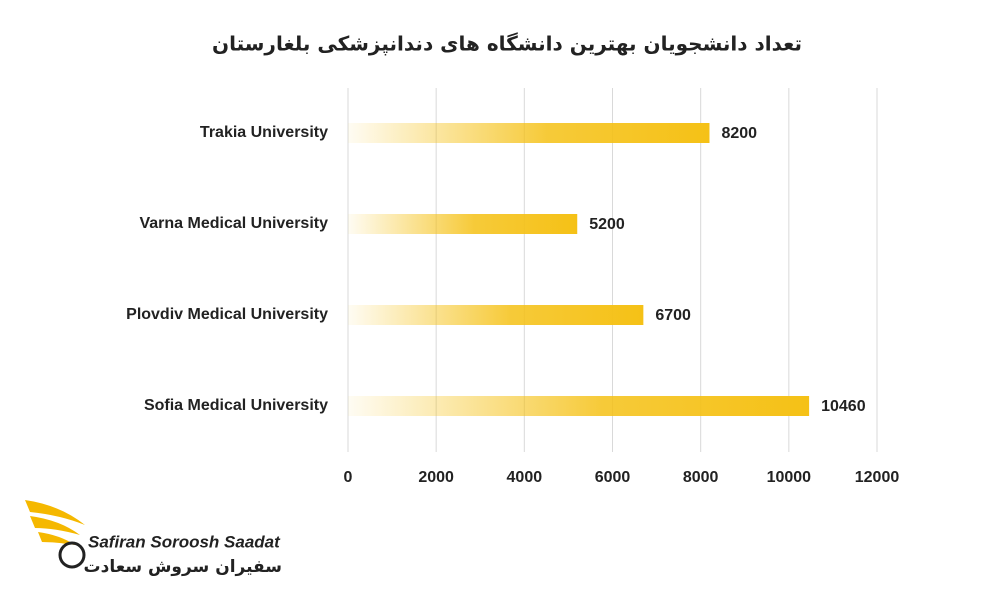 This screenshot has height=600, width=1000. I want to click on x-tick-label: 12000, so click(877, 477).